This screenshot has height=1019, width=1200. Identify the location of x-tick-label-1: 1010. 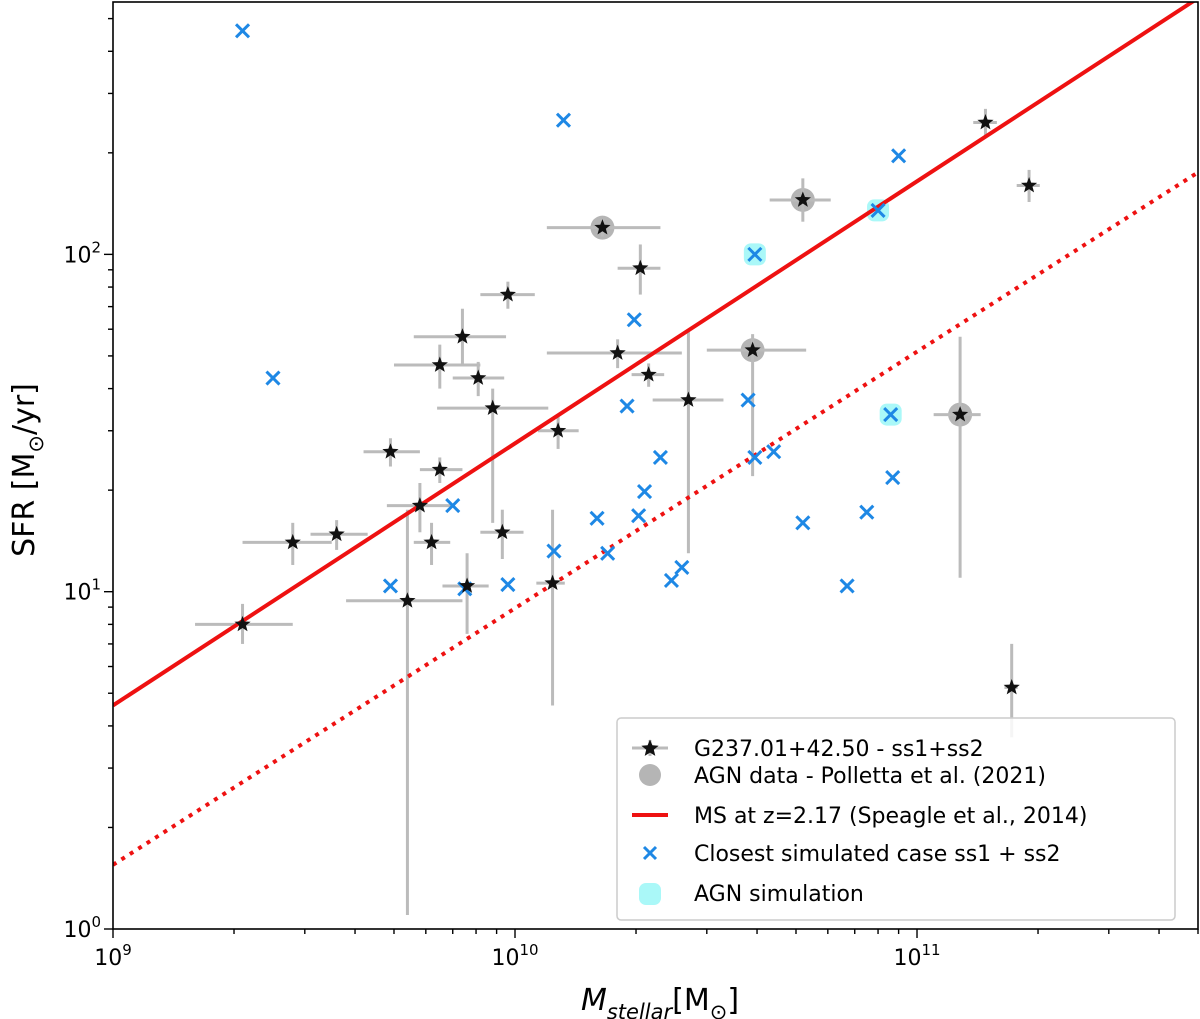
(514, 956).